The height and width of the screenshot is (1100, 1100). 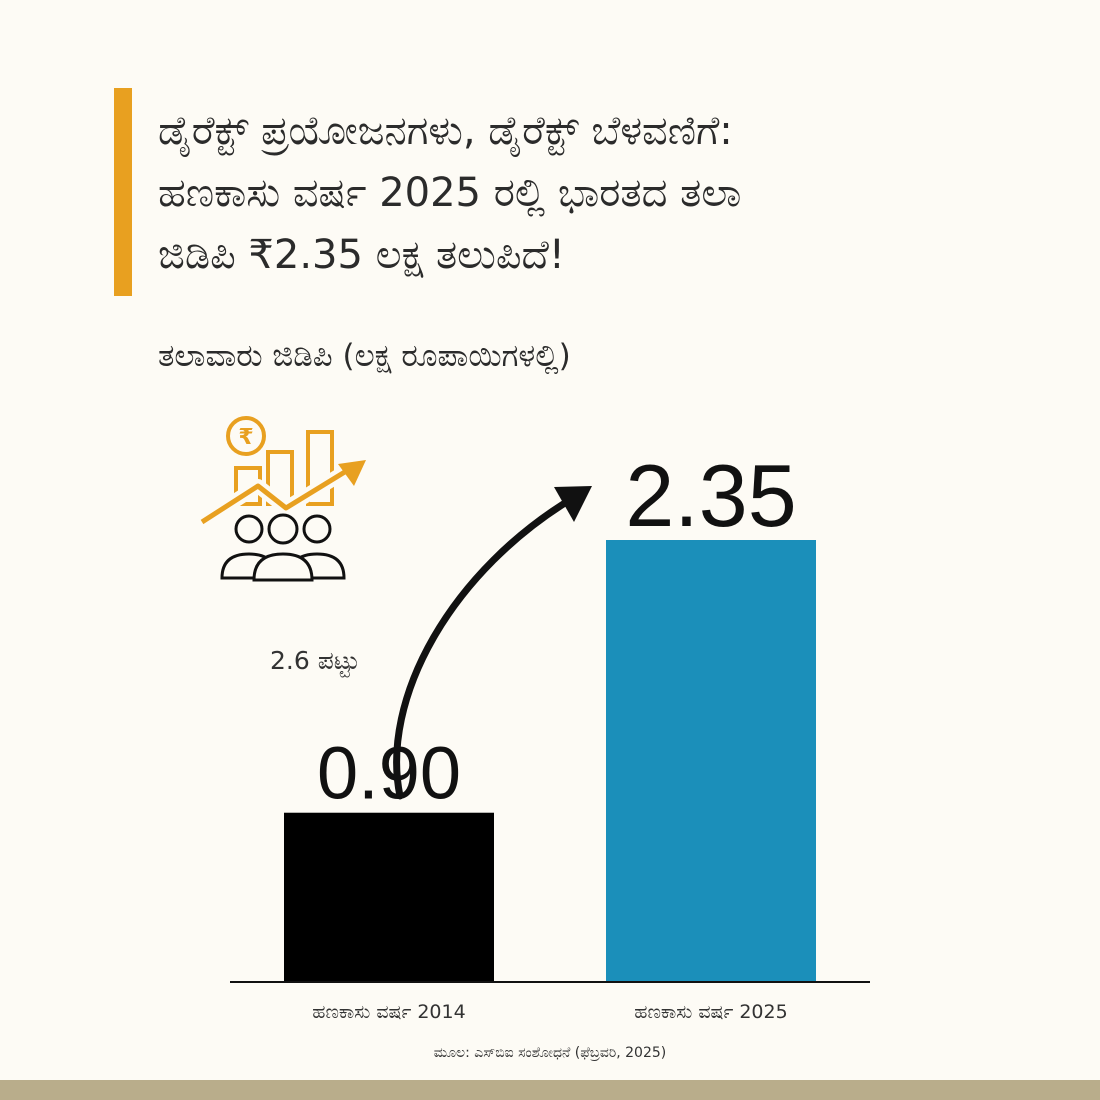 What do you see at coordinates (284, 468) in the screenshot?
I see `bar-chart-icon` at bounding box center [284, 468].